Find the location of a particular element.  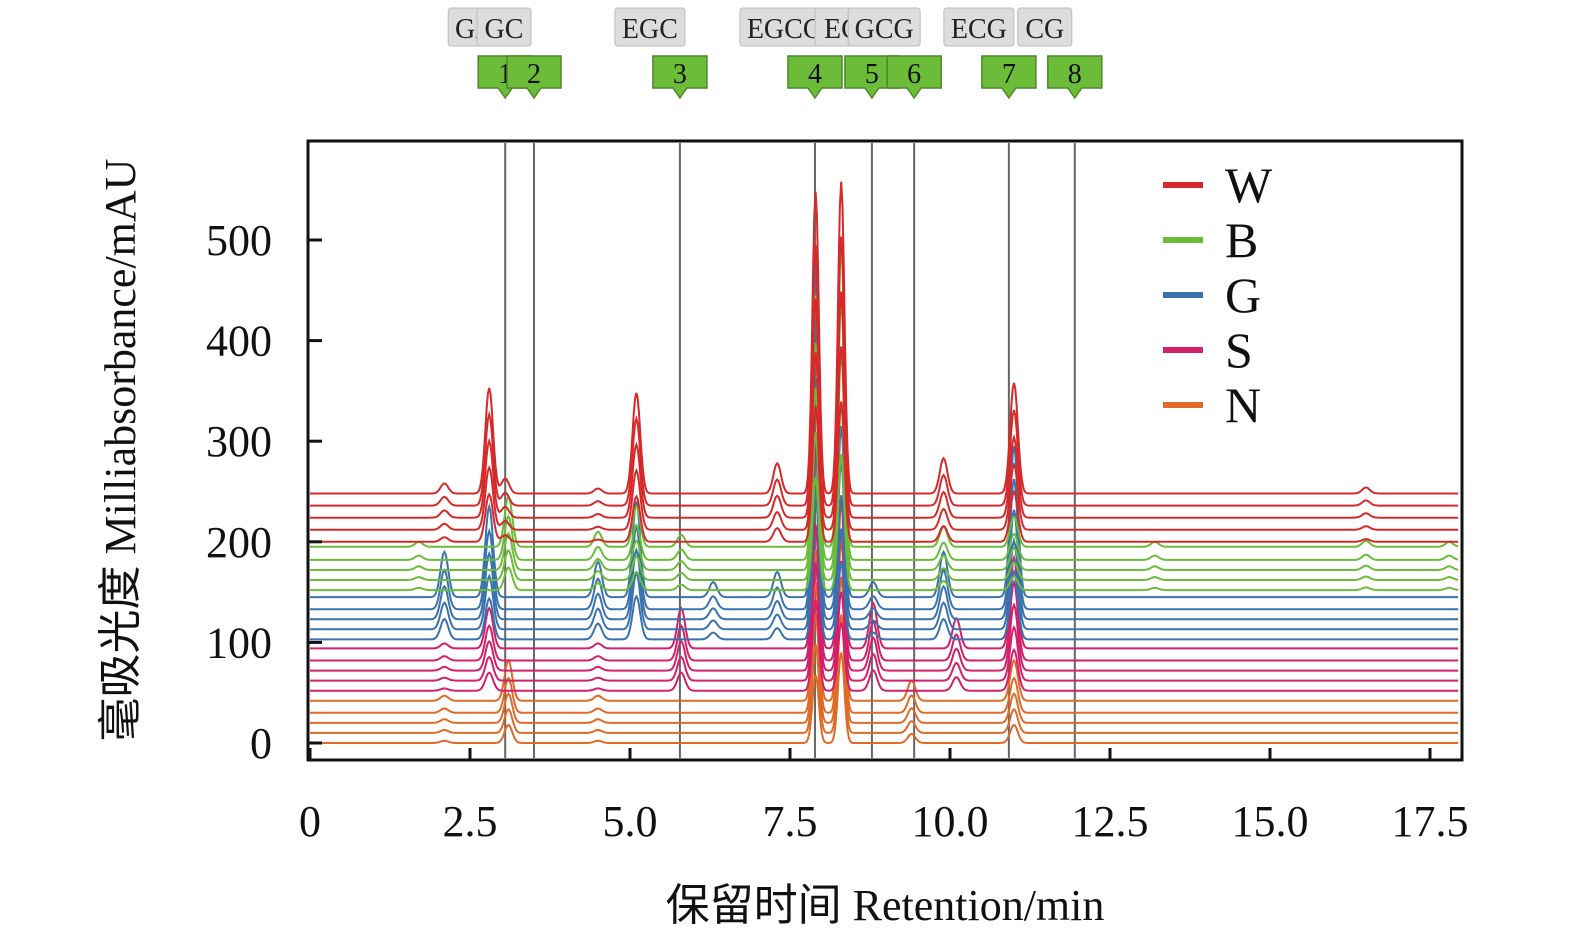

x-tick-label: 12.5 is located at coordinates (1110, 821).